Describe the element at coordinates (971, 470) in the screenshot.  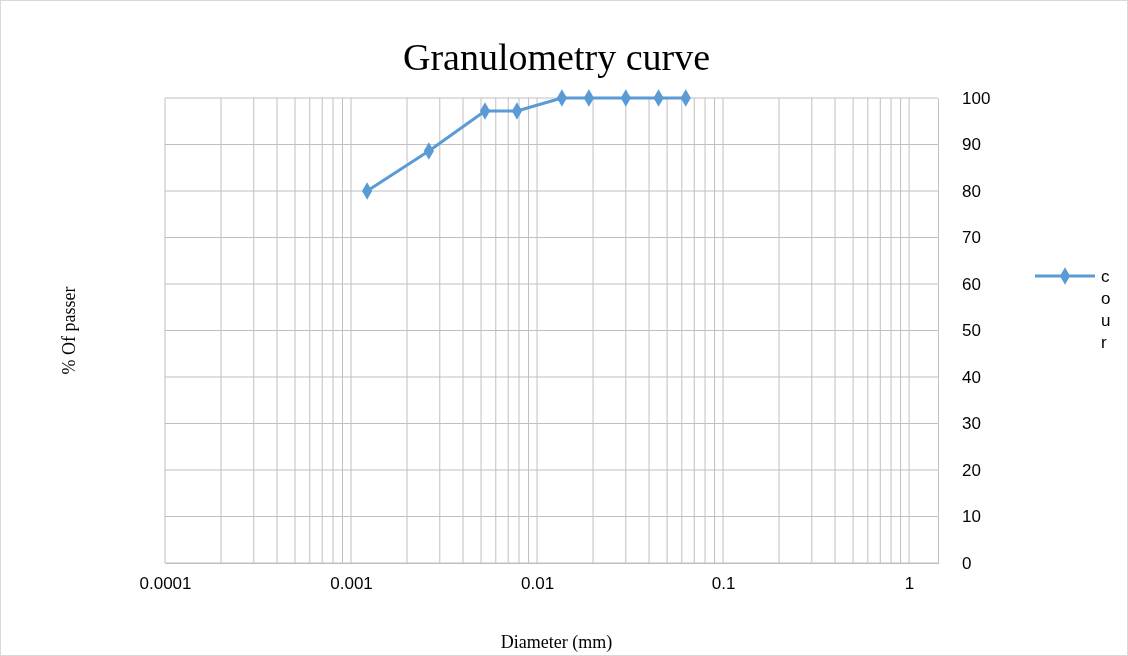
I see `y-tick-label: 20` at that location.